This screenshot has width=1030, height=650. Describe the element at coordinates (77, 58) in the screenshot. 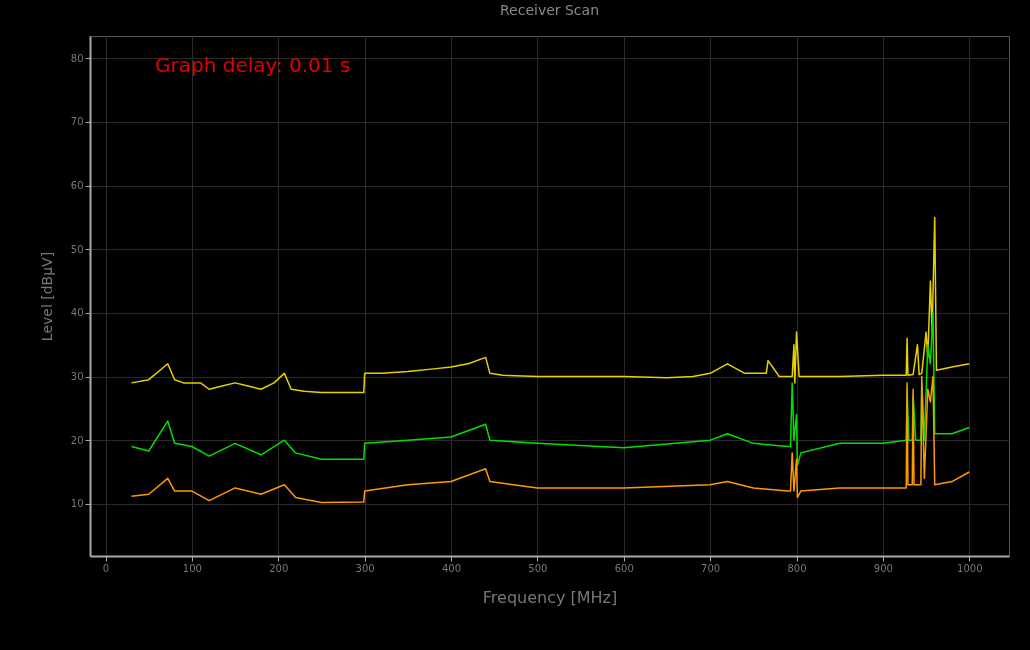

I see `y-tick-label: 80` at that location.